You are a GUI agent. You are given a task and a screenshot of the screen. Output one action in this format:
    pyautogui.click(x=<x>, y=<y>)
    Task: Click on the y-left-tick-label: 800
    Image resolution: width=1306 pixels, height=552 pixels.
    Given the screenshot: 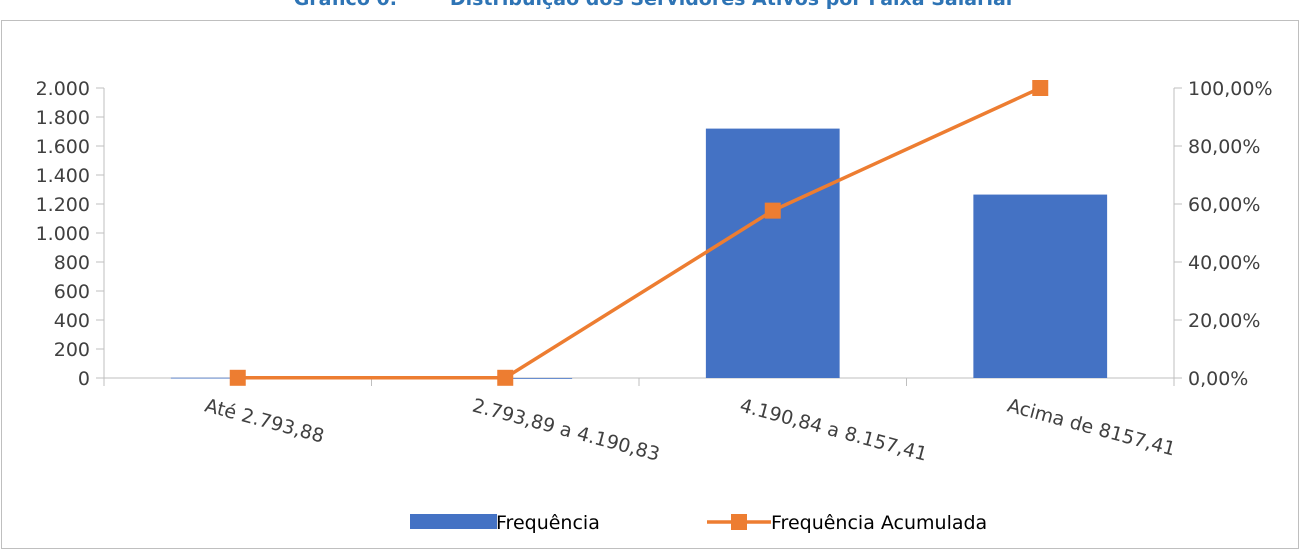 What is the action you would take?
    pyautogui.click(x=72, y=263)
    